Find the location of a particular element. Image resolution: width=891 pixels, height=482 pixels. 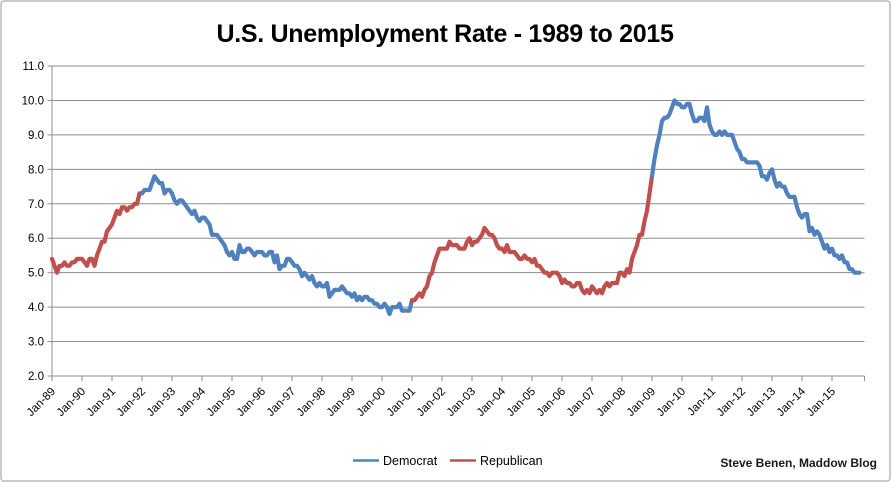

chart-title: U.S. Unemployment Rate - 1989 to 2015 is located at coordinates (445, 34).